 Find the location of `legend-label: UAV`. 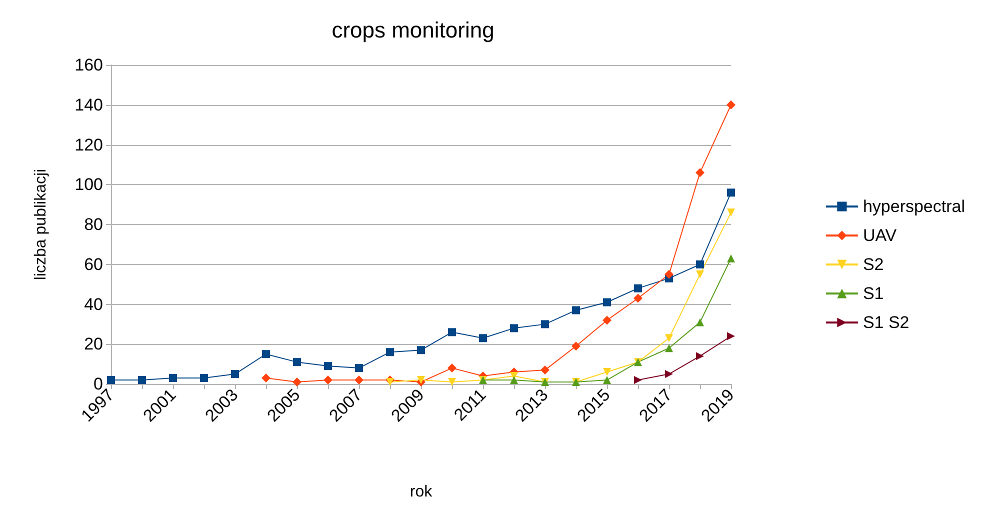

legend-label: UAV is located at coordinates (880, 235).